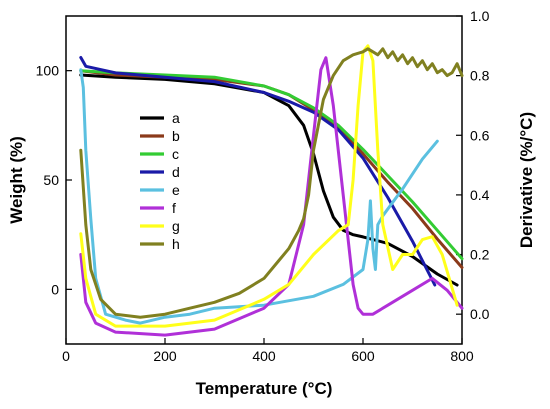  Describe the element at coordinates (55, 289) in the screenshot. I see `y-left-tick-label: 0` at that location.